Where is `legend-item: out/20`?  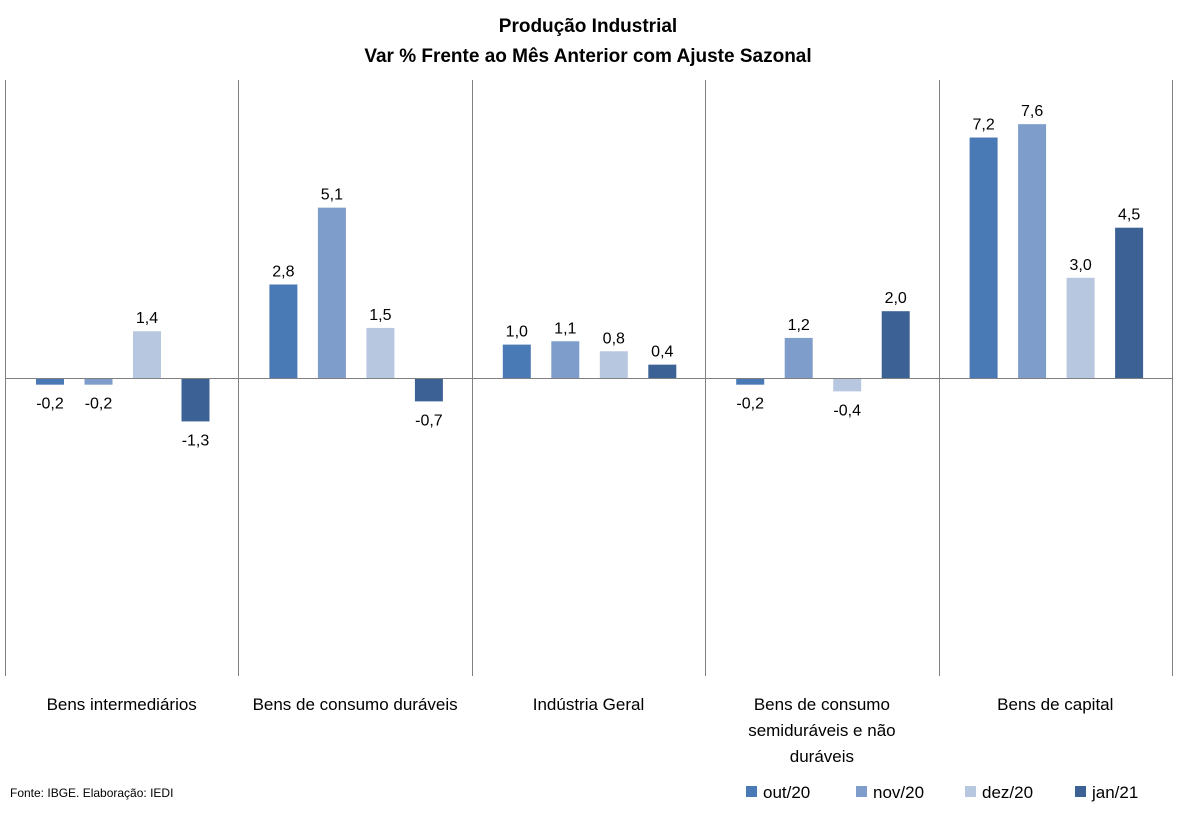 legend-item: out/20 is located at coordinates (778, 792).